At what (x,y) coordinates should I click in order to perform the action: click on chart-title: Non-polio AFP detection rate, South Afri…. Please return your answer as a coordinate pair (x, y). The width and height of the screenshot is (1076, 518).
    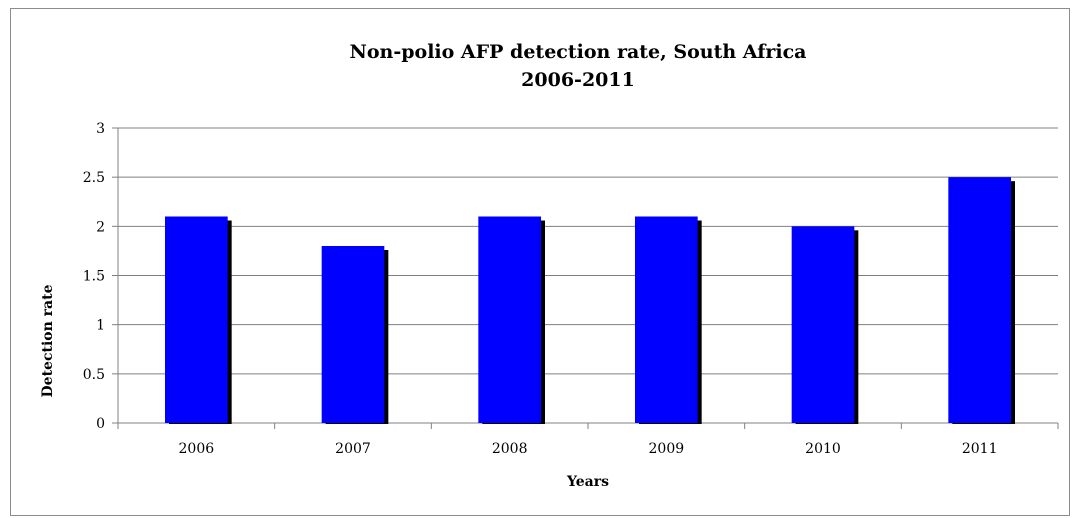
    Looking at the image, I should click on (578, 66).